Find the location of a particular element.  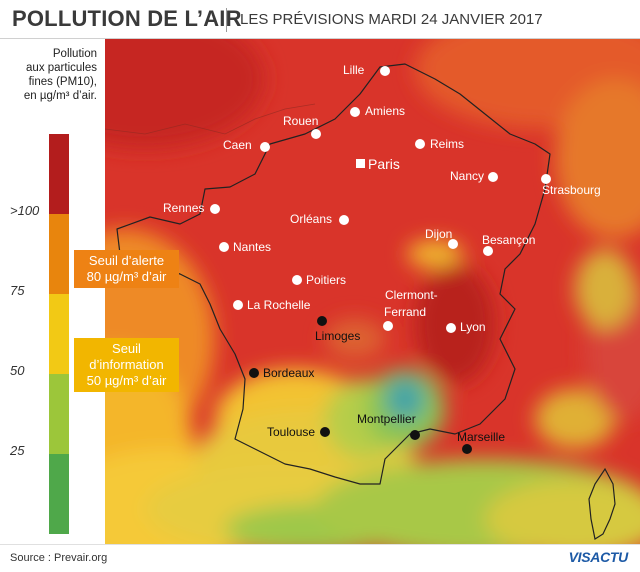

city-dot-reims is located at coordinates (420, 144).